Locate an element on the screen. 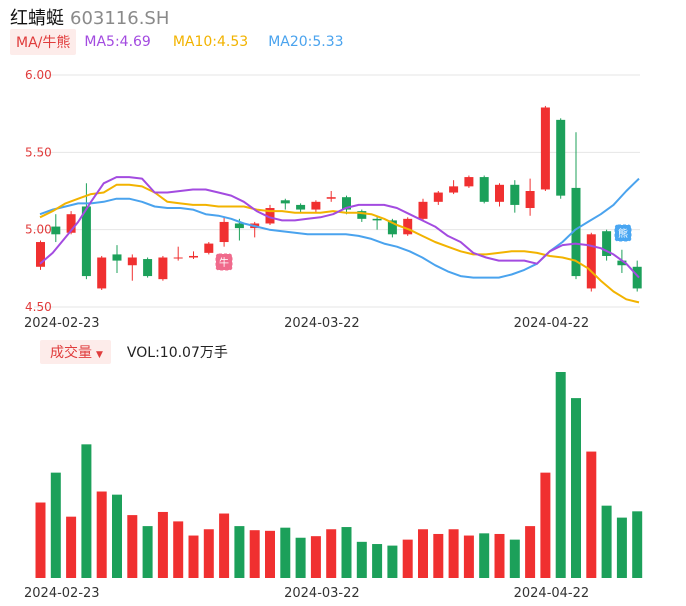 This screenshot has height=606, width=686. bear-marker-icon-box is located at coordinates (623, 233).